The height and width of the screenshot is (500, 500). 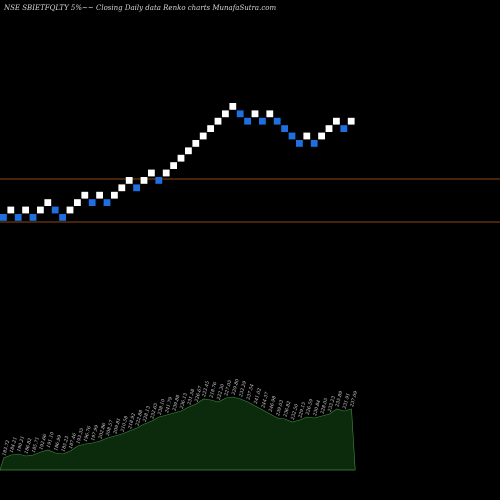 I want to click on volume-value-label: 229.80, so click(x=235, y=387).